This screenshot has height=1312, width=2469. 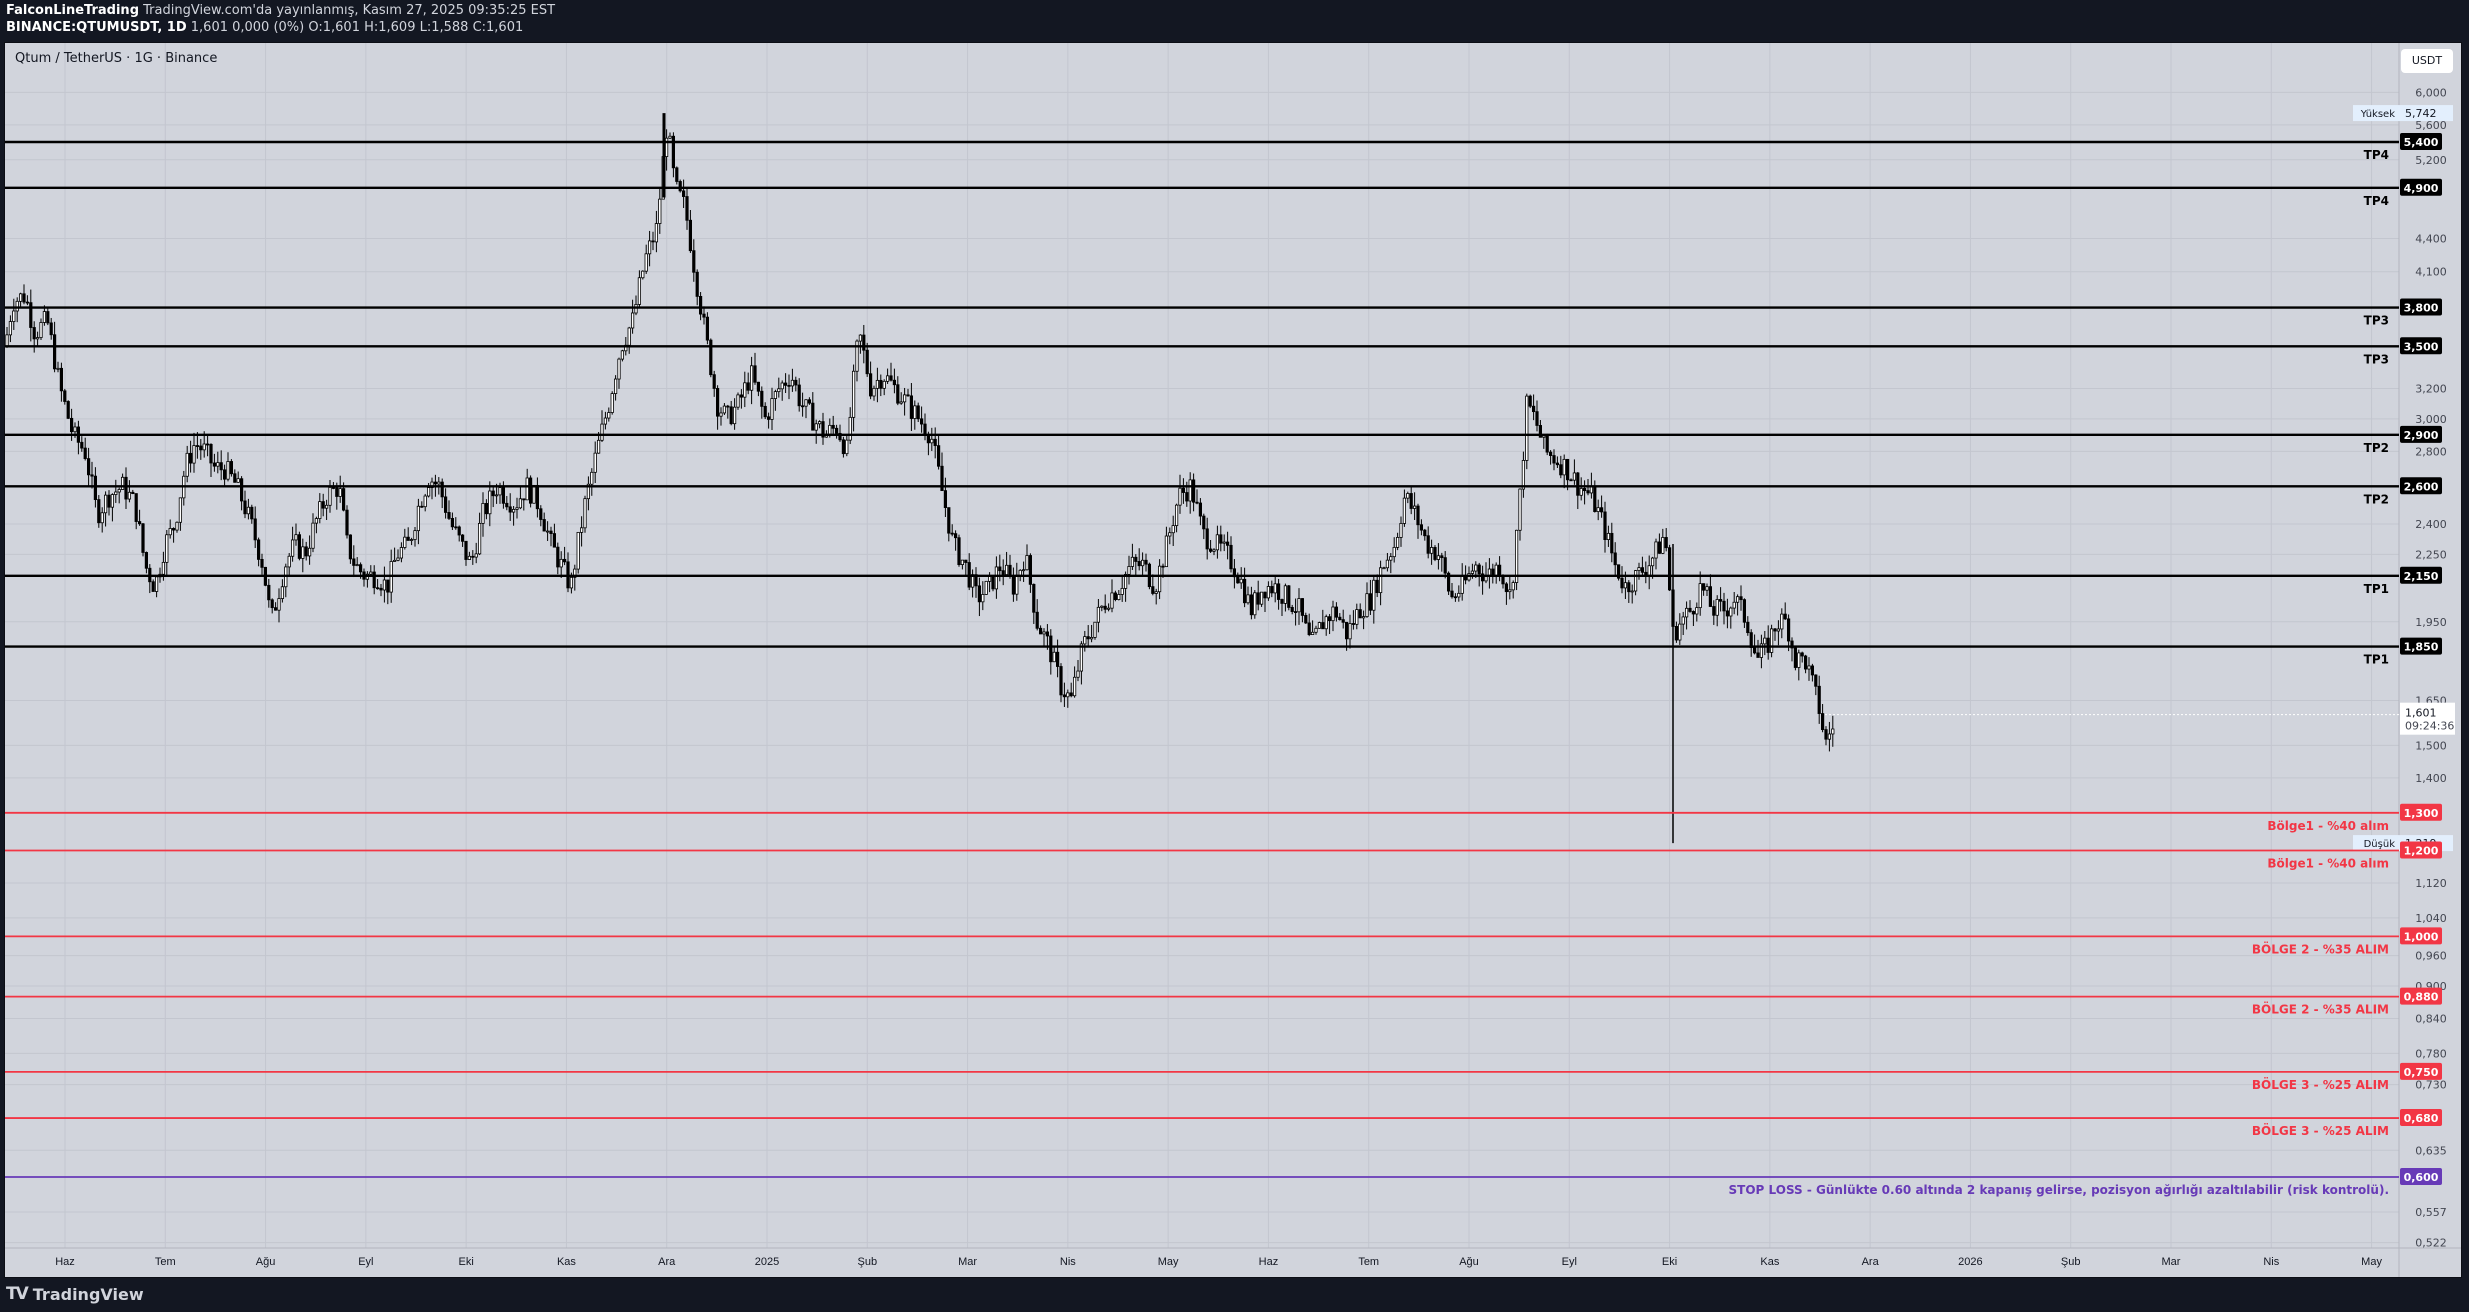 What do you see at coordinates (2431, 238) in the screenshot?
I see `y-axis-label: 4,400` at bounding box center [2431, 238].